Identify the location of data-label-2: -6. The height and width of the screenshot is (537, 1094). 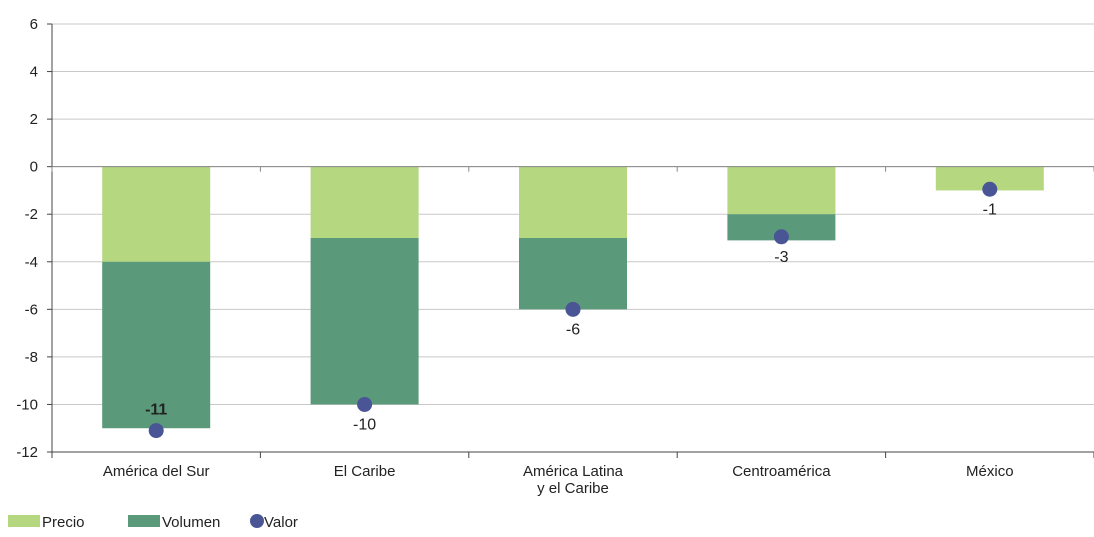
(573, 329).